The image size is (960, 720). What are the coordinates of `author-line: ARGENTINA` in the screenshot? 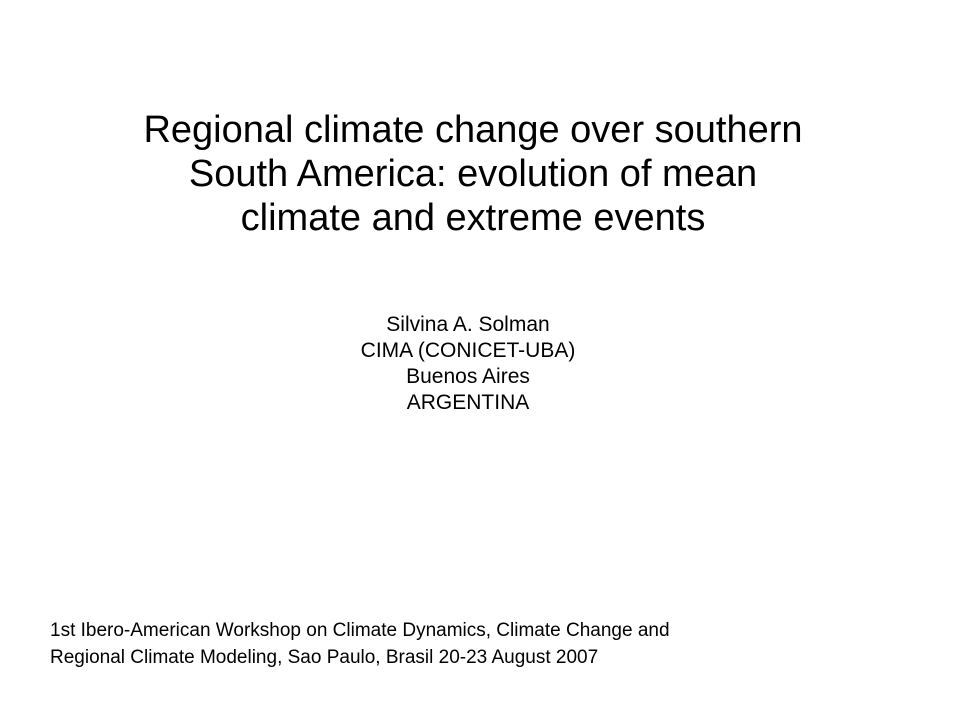 It's located at (468, 402).